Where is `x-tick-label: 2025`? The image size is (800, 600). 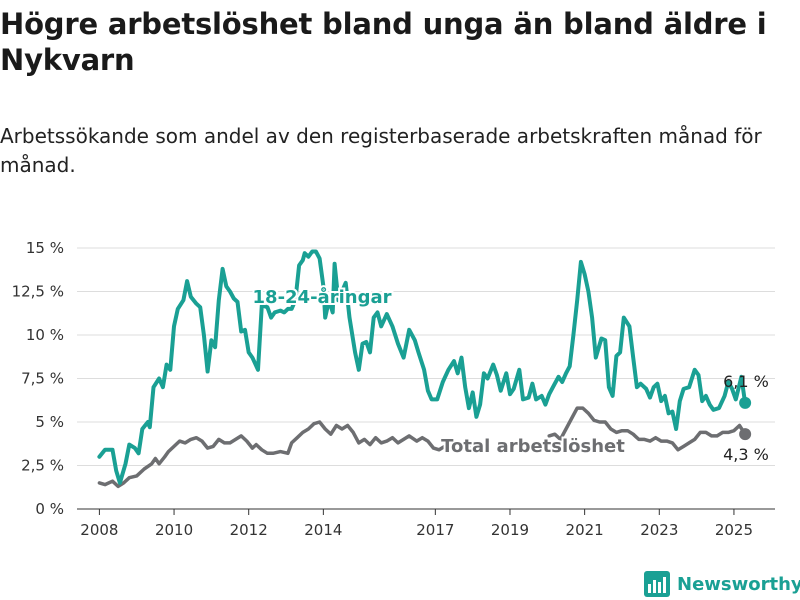 x-tick-label: 2025 is located at coordinates (734, 530).